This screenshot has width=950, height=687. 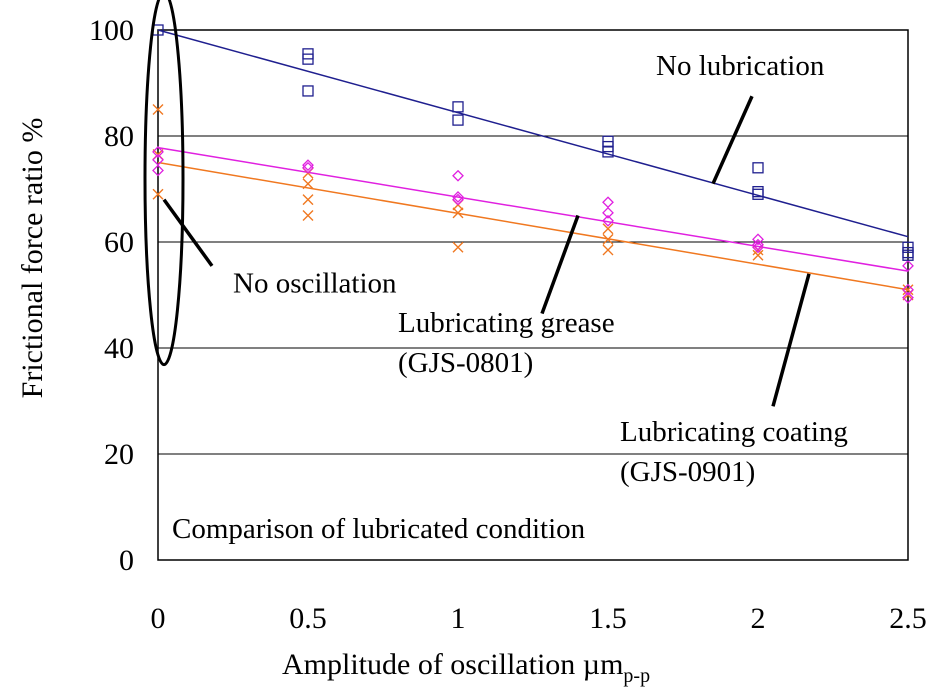 I want to click on coating-label: (GJS-0901), so click(x=687, y=472).